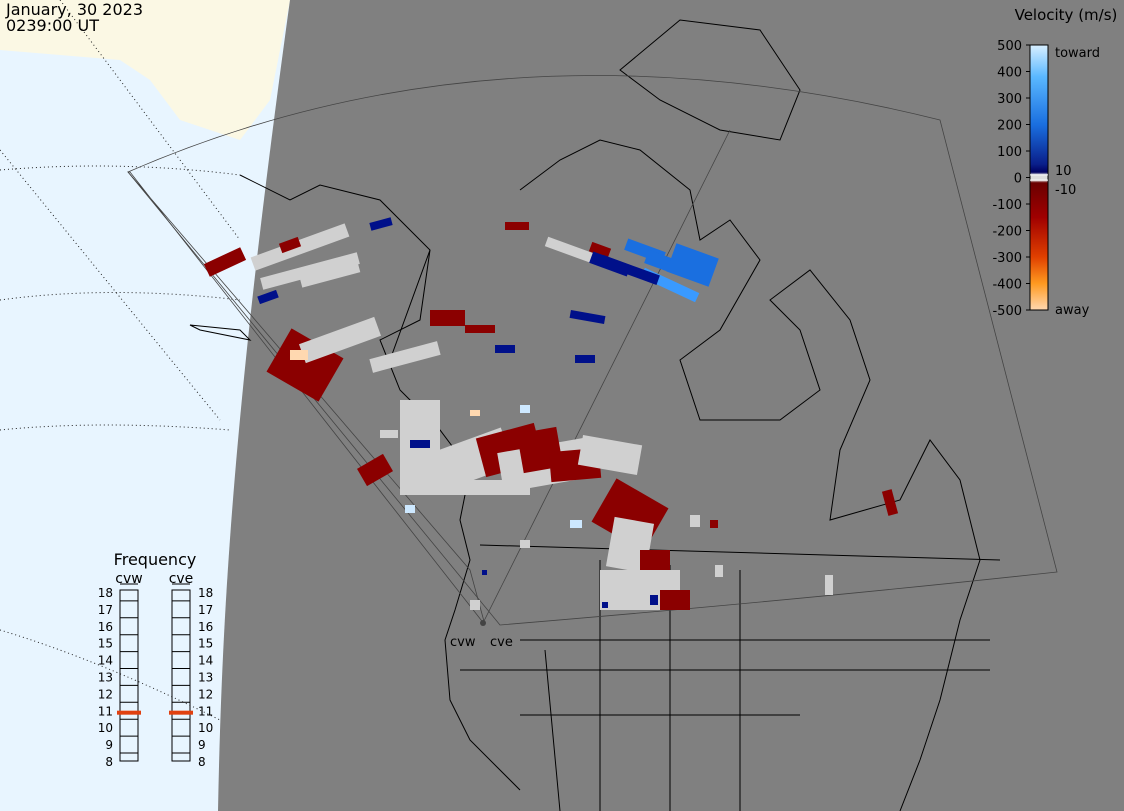  Describe the element at coordinates (1039, 177) in the screenshot. I see `colorbar` at that location.